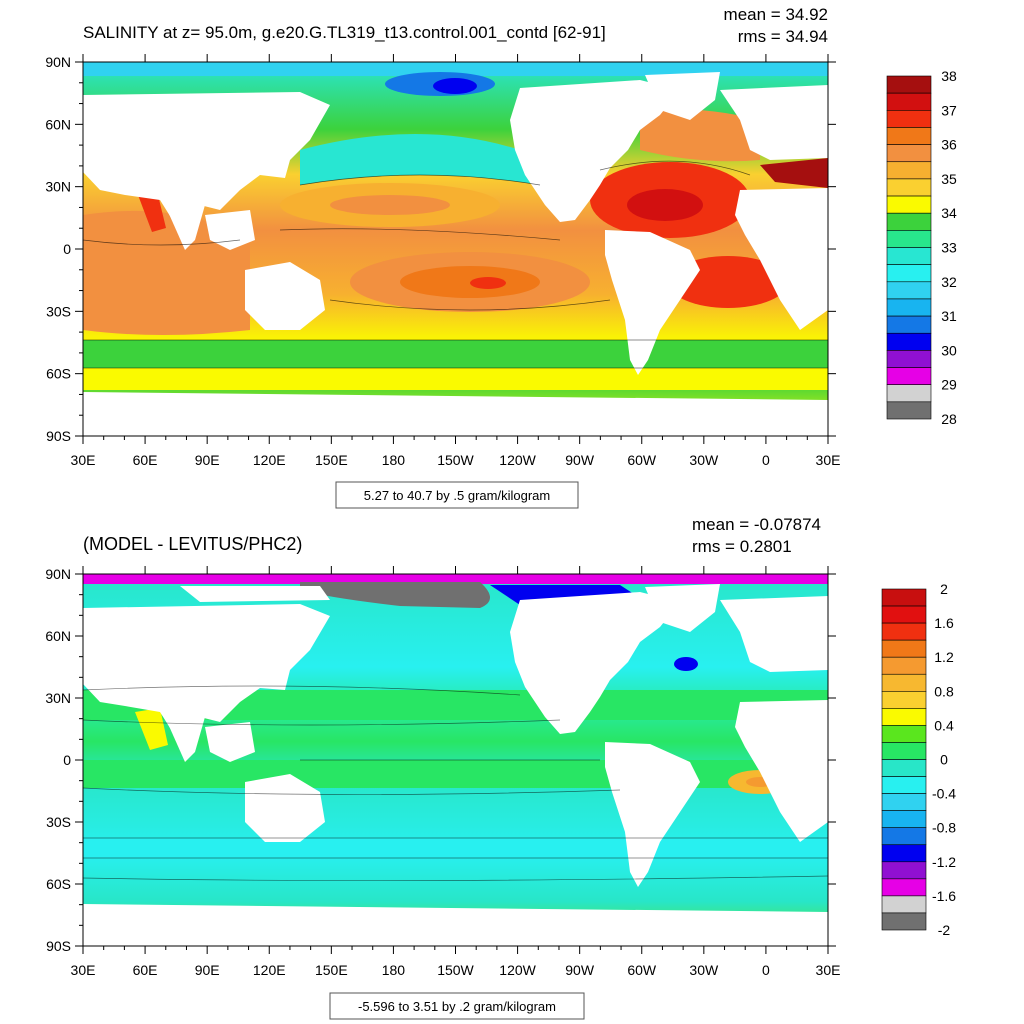  Describe the element at coordinates (949, 248) in the screenshot. I see `colorbar-label: 33` at that location.